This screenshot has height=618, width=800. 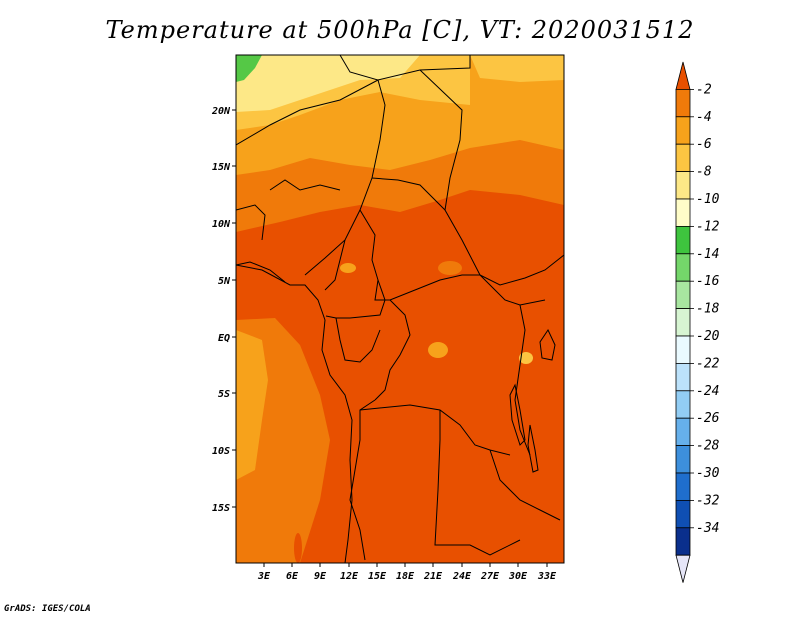 I want to click on colorbar-top-arrow, so click(x=683, y=75).